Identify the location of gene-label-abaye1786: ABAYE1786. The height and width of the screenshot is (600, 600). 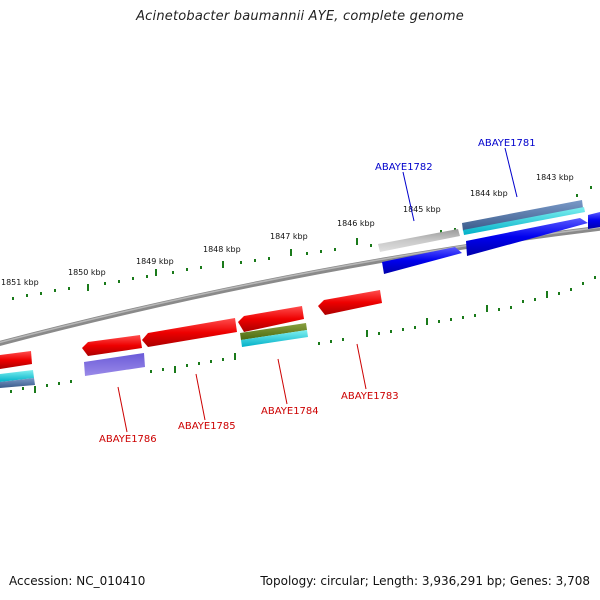
(128, 439).